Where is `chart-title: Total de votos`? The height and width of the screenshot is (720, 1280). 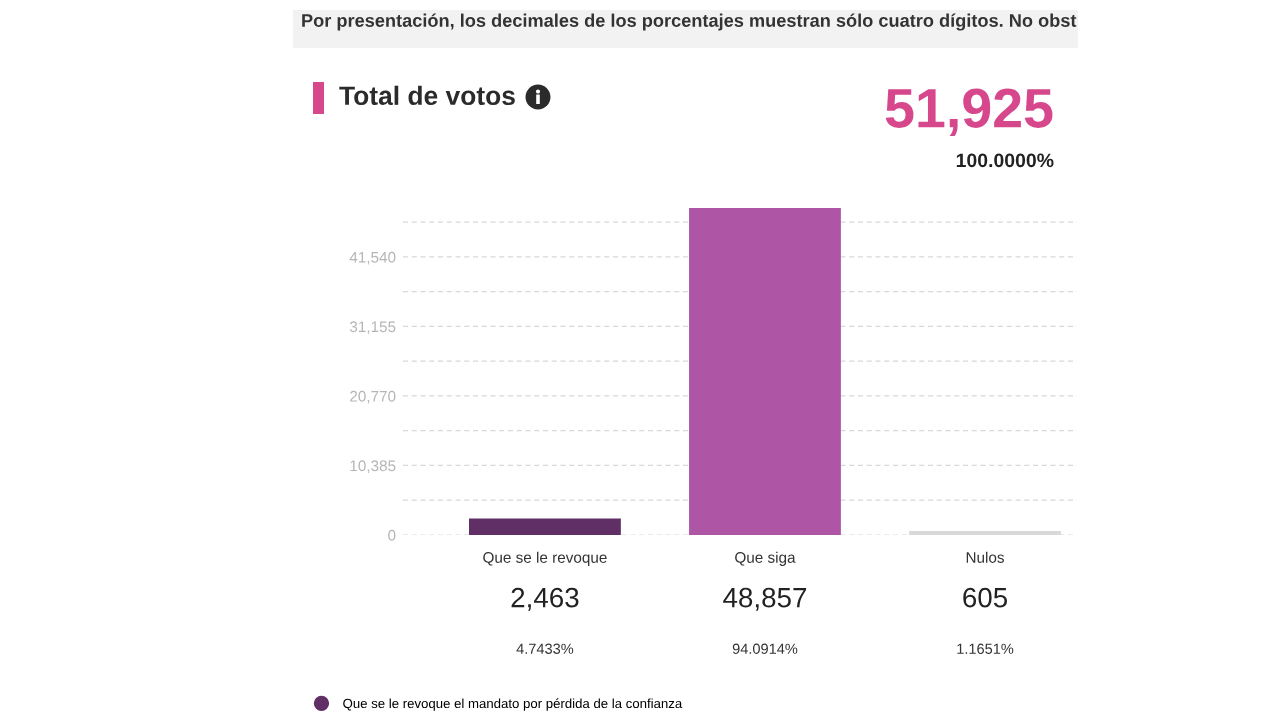 chart-title: Total de votos is located at coordinates (427, 95).